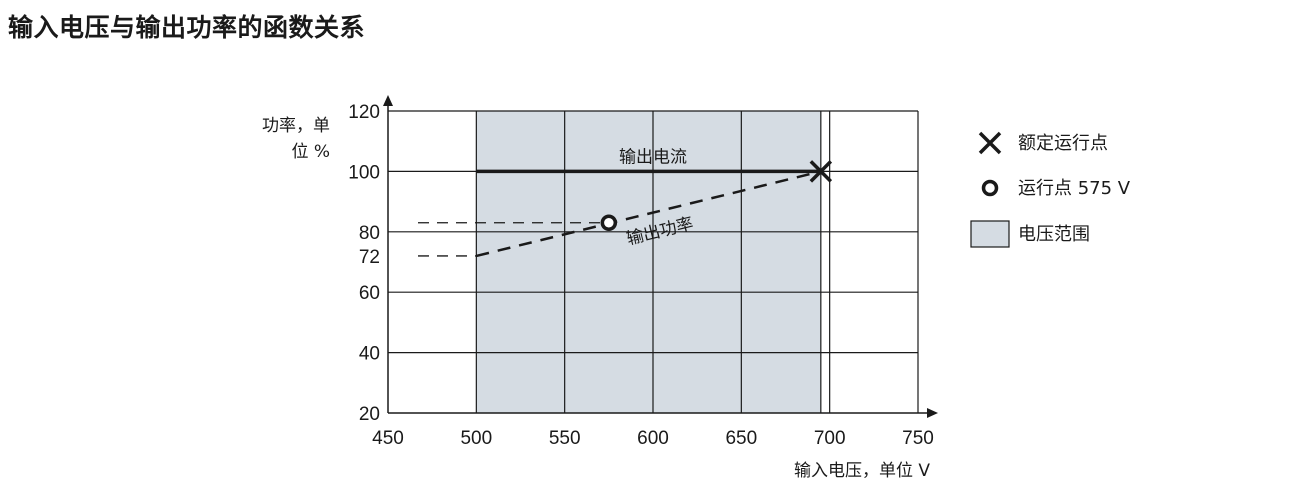 The image size is (1314, 498). What do you see at coordinates (990, 234) in the screenshot?
I see `legend-box-icon` at bounding box center [990, 234].